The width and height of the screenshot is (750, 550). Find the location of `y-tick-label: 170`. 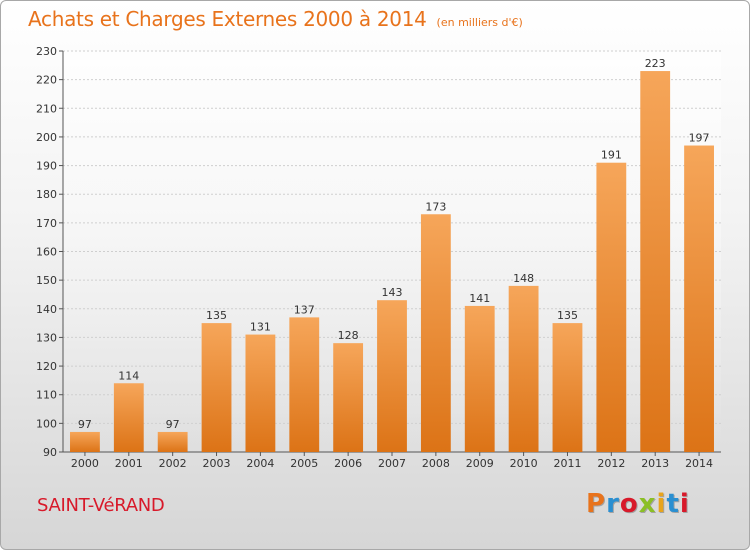

y-tick-label: 170 is located at coordinates (46, 223).